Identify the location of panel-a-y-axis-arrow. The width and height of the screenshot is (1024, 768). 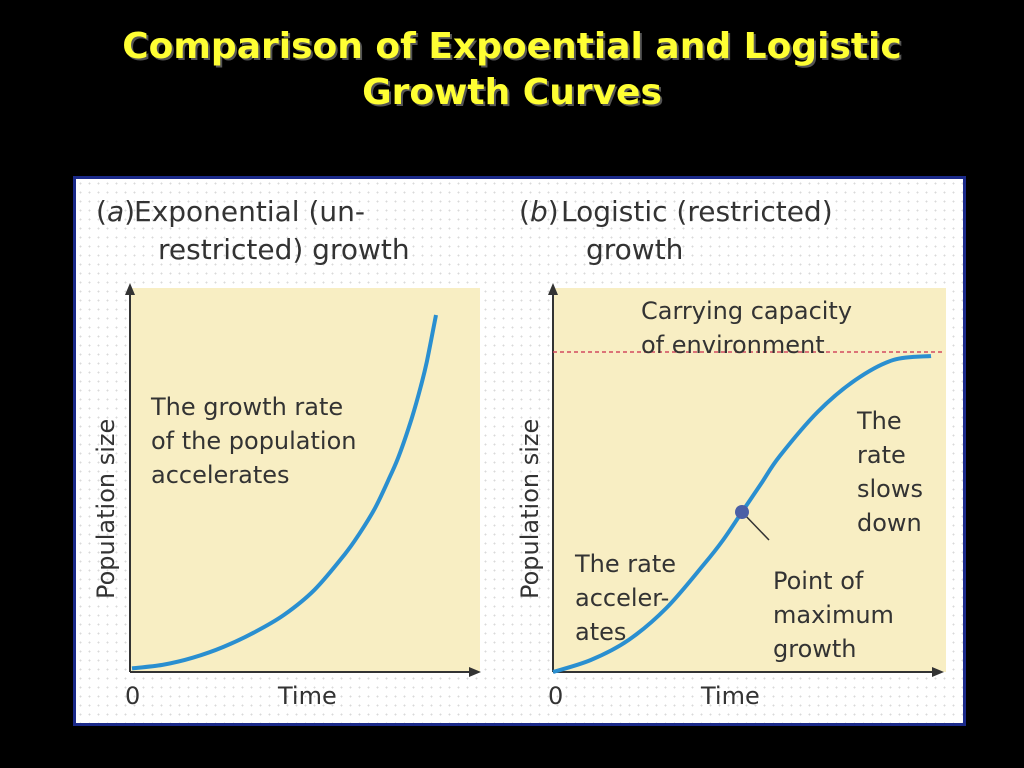
(130, 289).